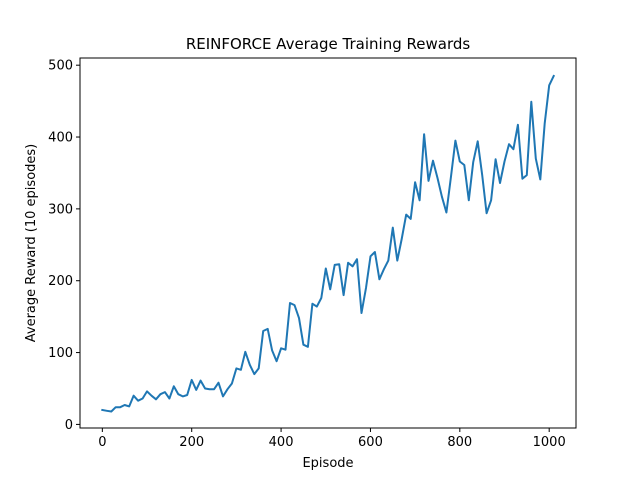 The height and width of the screenshot is (480, 640). I want to click on y-tick-label: 400, so click(60, 138).